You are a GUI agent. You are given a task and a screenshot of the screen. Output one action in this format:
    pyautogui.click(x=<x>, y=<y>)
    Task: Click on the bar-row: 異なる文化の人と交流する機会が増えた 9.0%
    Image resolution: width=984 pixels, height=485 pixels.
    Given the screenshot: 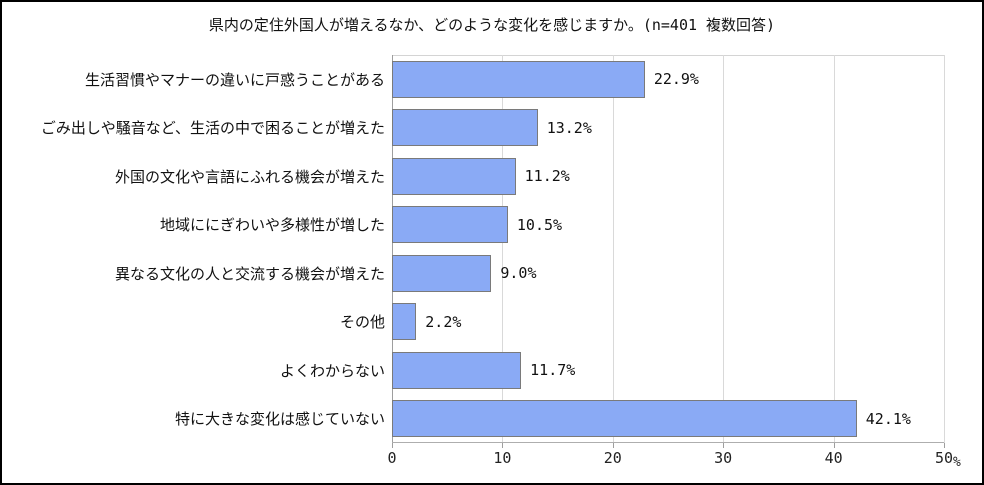 What is the action you would take?
    pyautogui.click(x=492, y=273)
    